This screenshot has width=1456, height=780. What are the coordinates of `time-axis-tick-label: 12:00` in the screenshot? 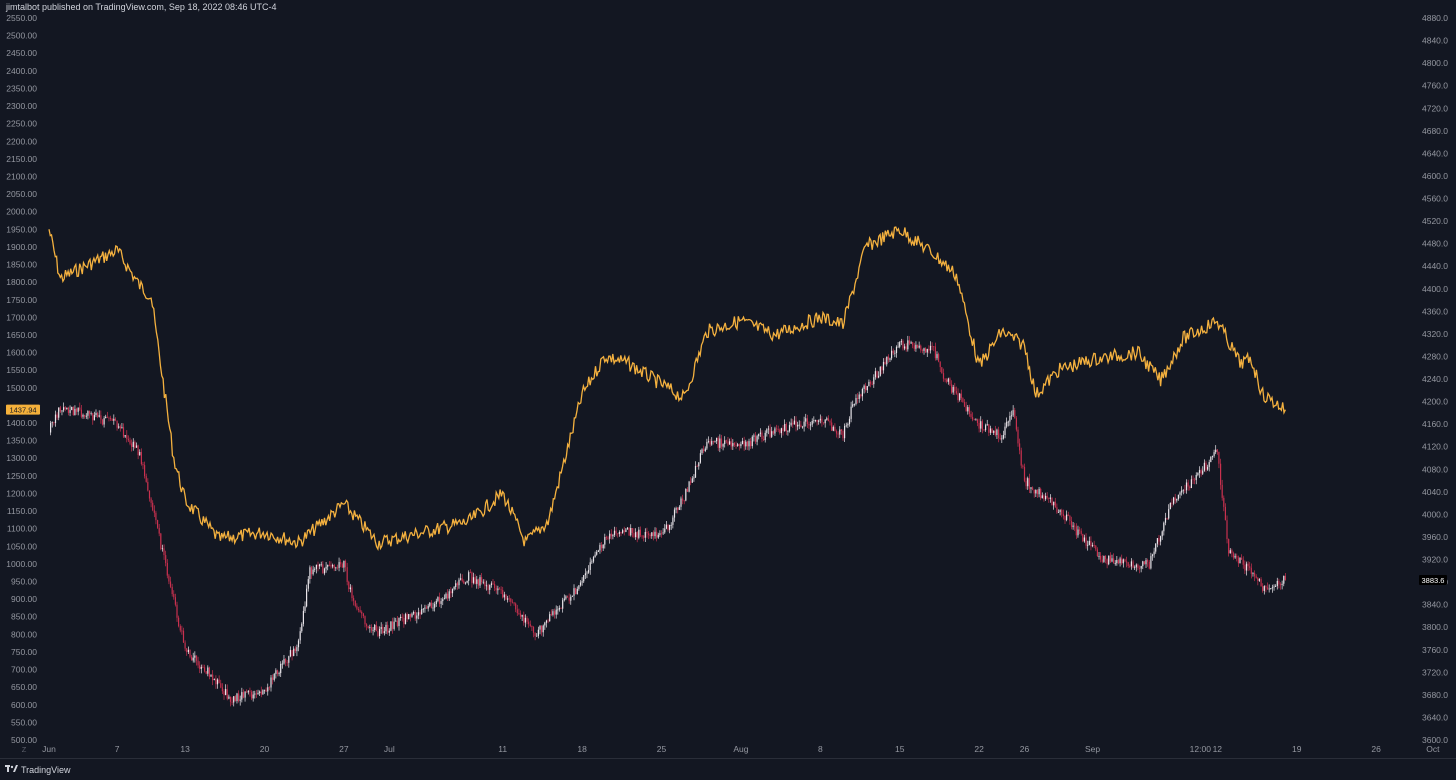 It's located at (1201, 749).